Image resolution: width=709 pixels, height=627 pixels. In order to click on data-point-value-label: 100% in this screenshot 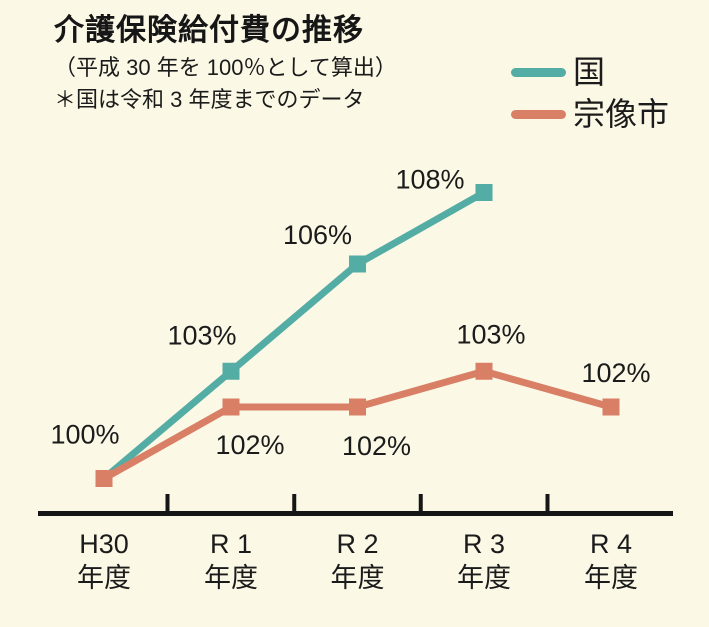, I will do `click(84, 435)`.